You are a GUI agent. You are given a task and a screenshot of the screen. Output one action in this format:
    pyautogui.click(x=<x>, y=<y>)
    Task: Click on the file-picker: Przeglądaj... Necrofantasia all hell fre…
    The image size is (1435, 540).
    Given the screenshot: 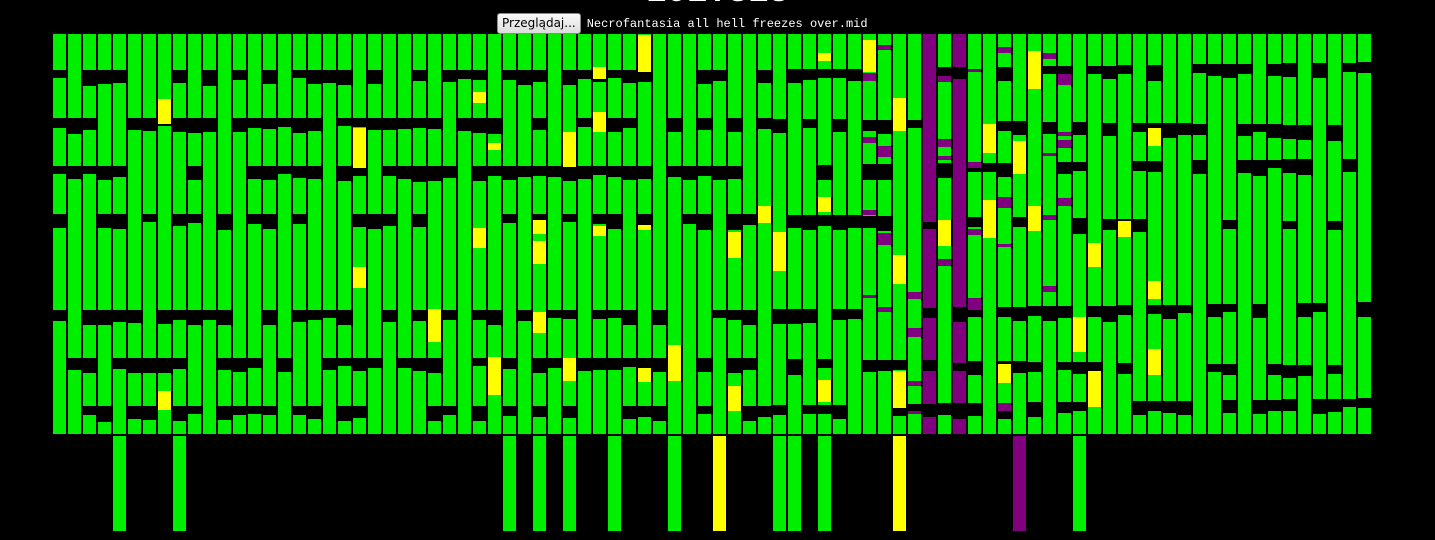 What is the action you would take?
    pyautogui.click(x=682, y=23)
    